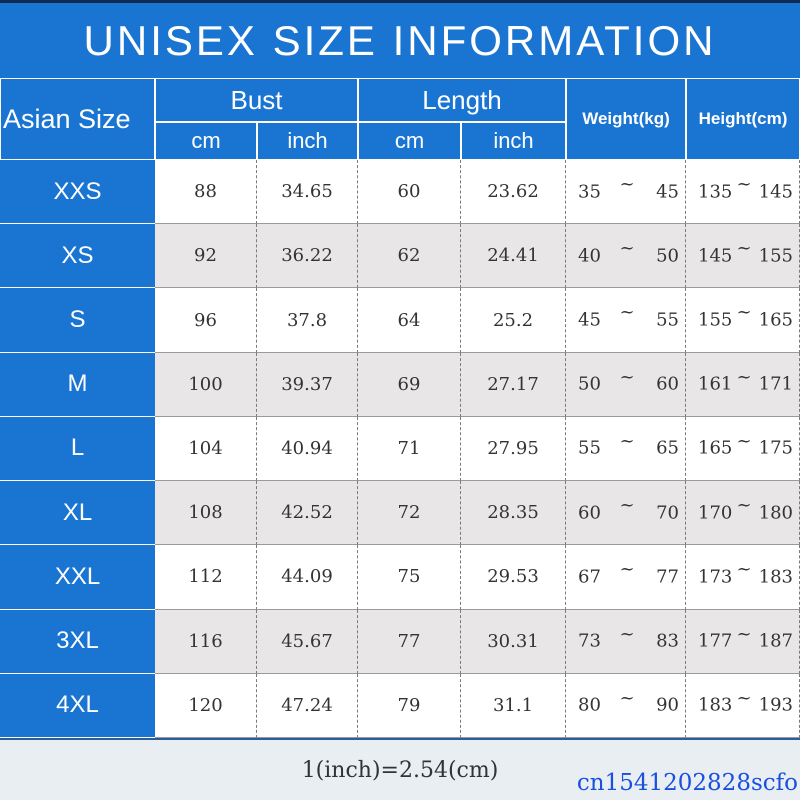  Describe the element at coordinates (256, 100) in the screenshot. I see `group-header: Bust` at that location.